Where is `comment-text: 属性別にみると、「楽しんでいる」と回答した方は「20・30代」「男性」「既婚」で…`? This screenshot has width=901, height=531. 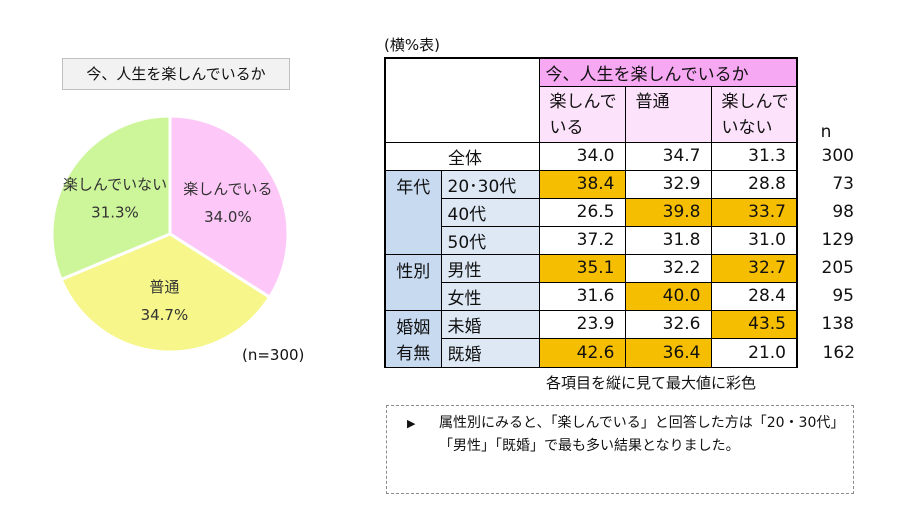
comment-text: 属性別にみると、「楽しんでいる」と回答した方は「20・30代」「男性」「既婚」で… is located at coordinates (638, 434).